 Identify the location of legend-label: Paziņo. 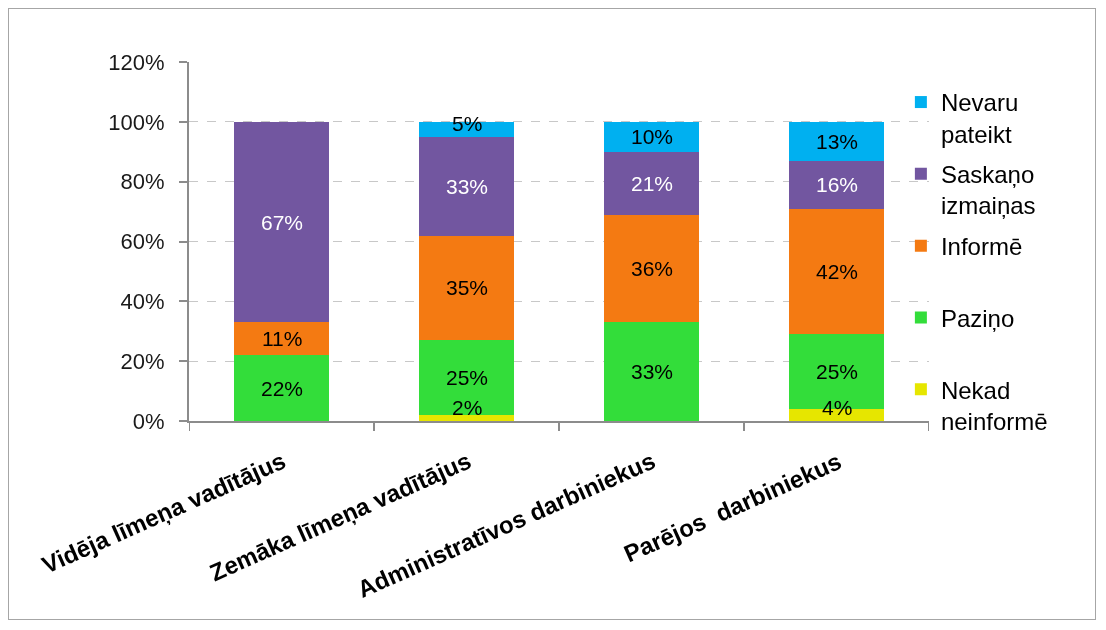
(977, 318).